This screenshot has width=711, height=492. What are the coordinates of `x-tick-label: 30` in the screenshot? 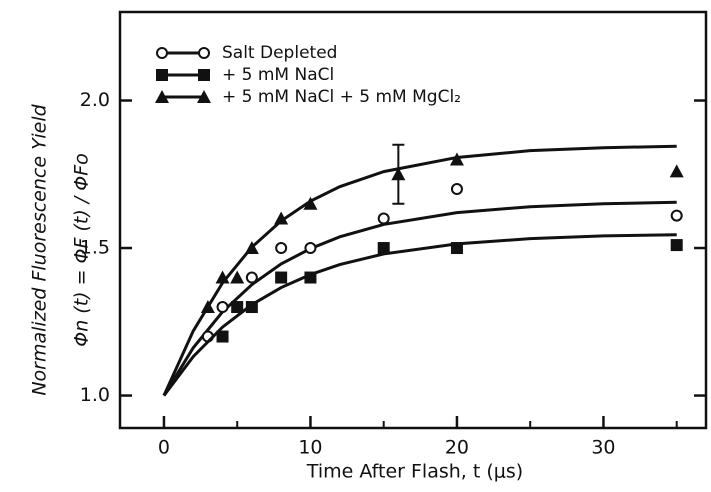 It's located at (603, 448).